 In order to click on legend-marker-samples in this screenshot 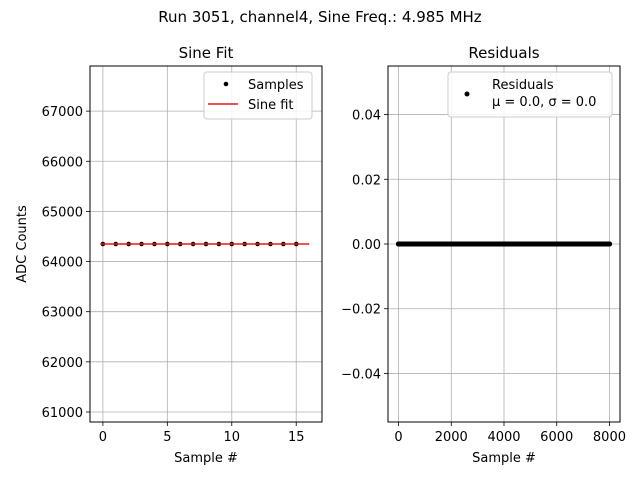, I will do `click(226, 84)`.